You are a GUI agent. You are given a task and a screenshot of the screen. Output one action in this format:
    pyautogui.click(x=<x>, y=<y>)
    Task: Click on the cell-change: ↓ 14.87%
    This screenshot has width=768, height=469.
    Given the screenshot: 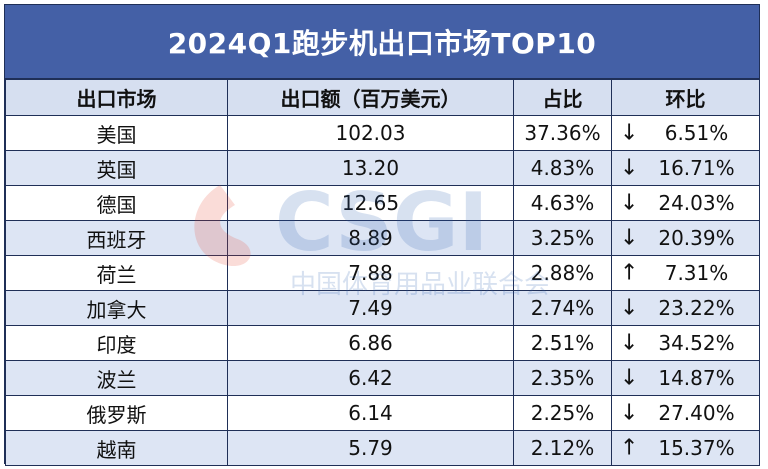 What is the action you would take?
    pyautogui.click(x=685, y=378)
    